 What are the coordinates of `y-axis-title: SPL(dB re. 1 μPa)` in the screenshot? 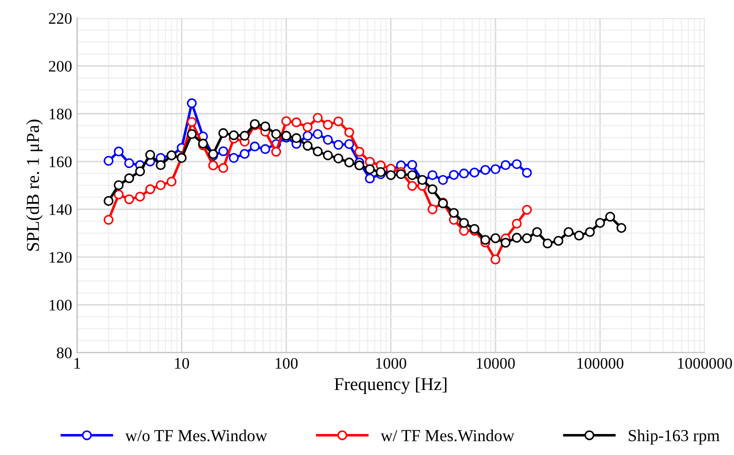 It's located at (34, 185).